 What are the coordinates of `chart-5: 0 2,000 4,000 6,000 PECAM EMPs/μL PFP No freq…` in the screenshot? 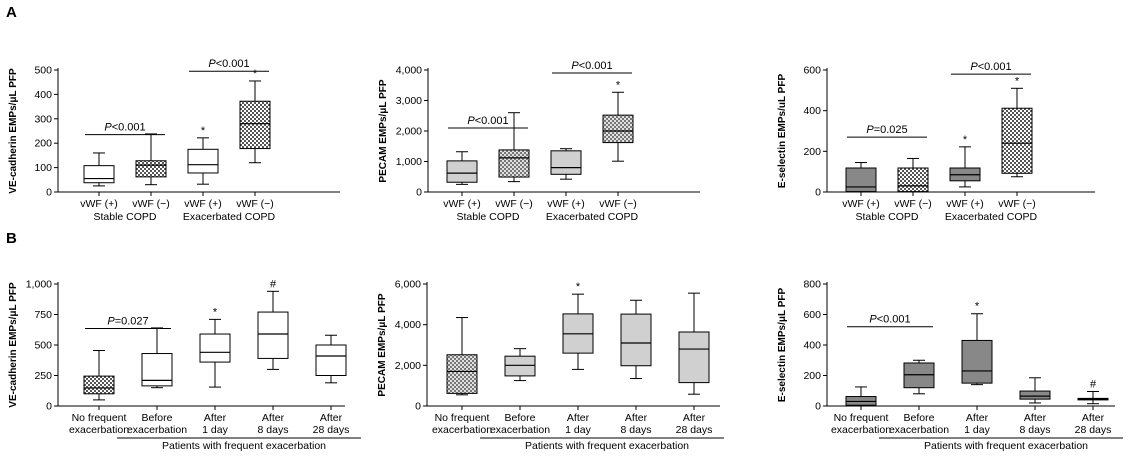 It's located at (550, 365).